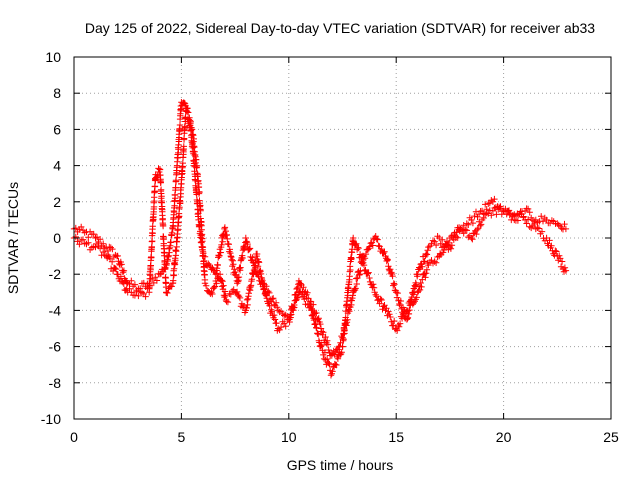  What do you see at coordinates (289, 437) in the screenshot?
I see `x-tick-label: 10` at bounding box center [289, 437].